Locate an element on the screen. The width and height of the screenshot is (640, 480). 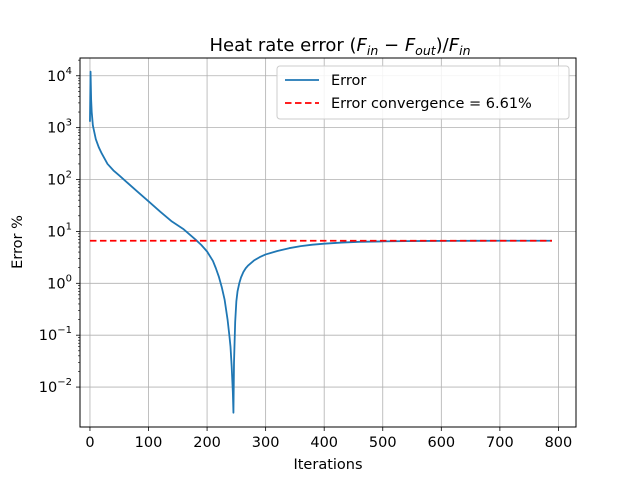
legend-label: Error convergence = 6.61% is located at coordinates (431, 104).